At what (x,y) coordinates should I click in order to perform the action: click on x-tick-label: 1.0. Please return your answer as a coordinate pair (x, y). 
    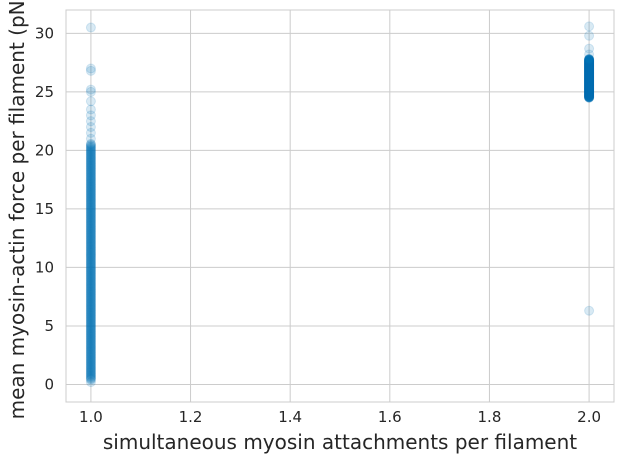
    Looking at the image, I should click on (91, 417).